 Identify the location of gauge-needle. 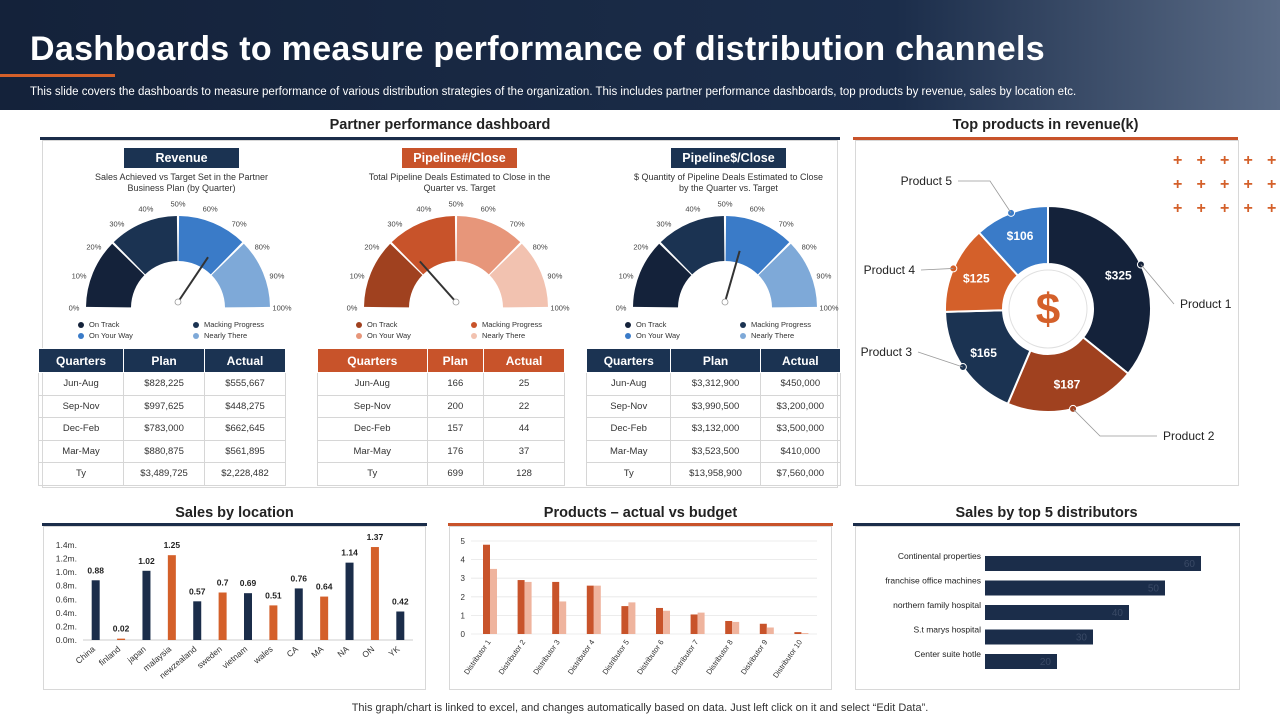
(193, 279).